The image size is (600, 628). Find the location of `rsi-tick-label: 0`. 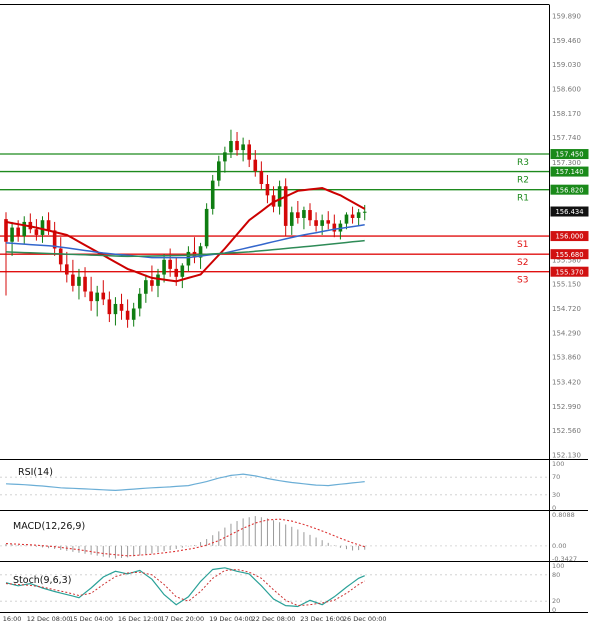

rsi-tick-label: 0 is located at coordinates (554, 508).